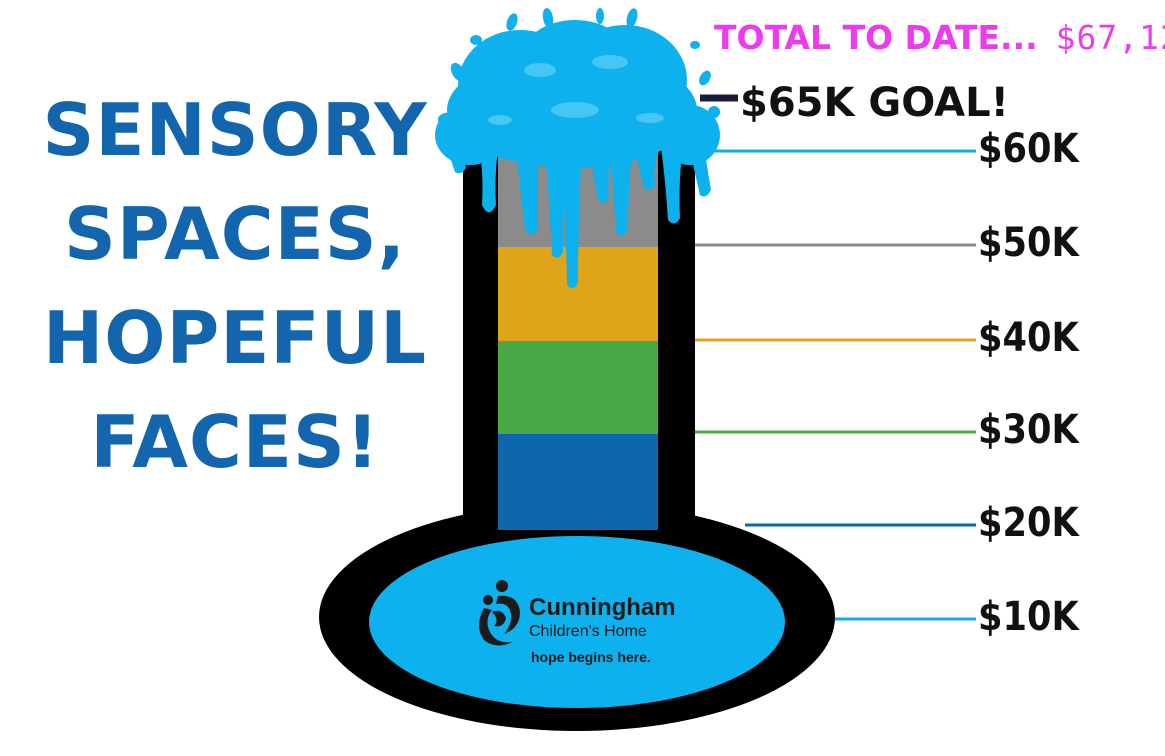 This screenshot has width=1165, height=756. Describe the element at coordinates (578, 387) in the screenshot. I see `band-30k` at that location.